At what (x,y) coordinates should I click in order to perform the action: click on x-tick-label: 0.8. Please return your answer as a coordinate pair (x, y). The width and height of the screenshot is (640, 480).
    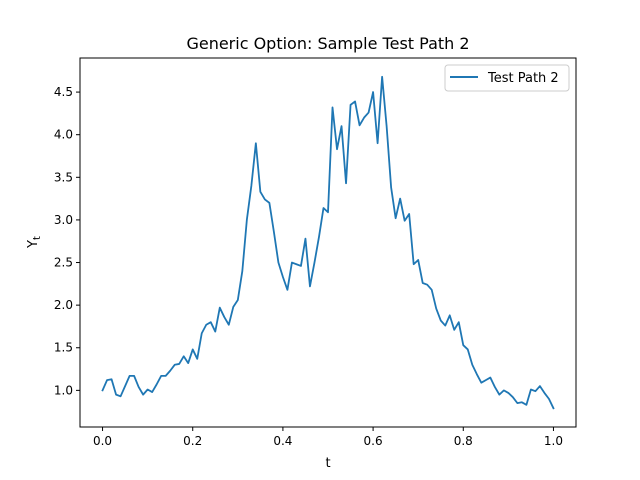
    Looking at the image, I should click on (463, 441).